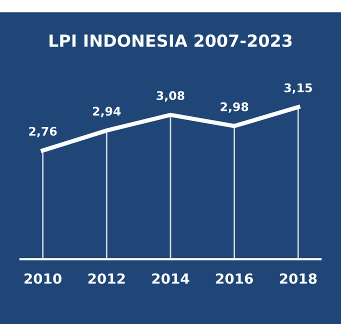 This screenshot has width=341, height=324. I want to click on data-label: 2,76, so click(43, 132).